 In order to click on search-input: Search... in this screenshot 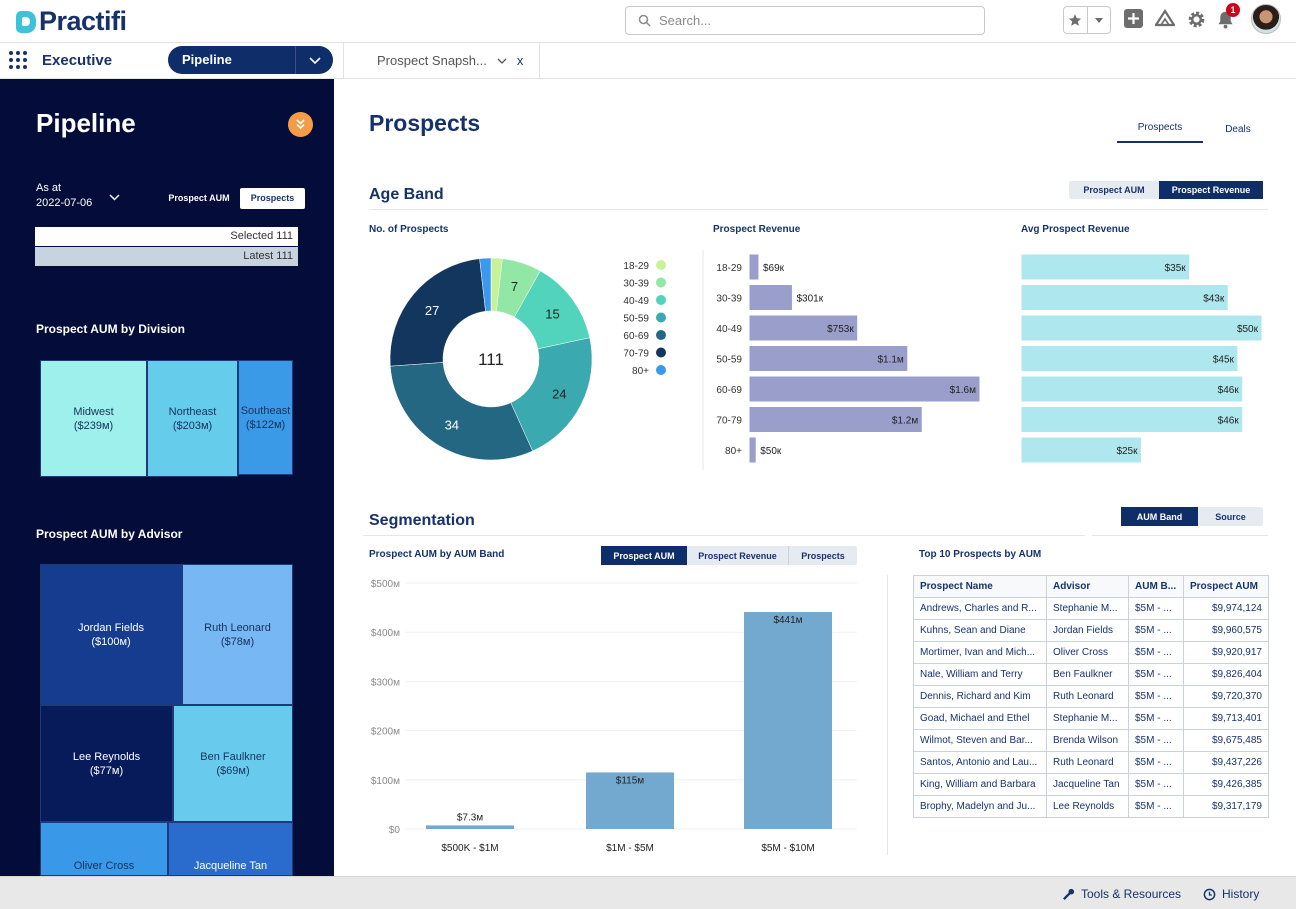, I will do `click(805, 20)`.